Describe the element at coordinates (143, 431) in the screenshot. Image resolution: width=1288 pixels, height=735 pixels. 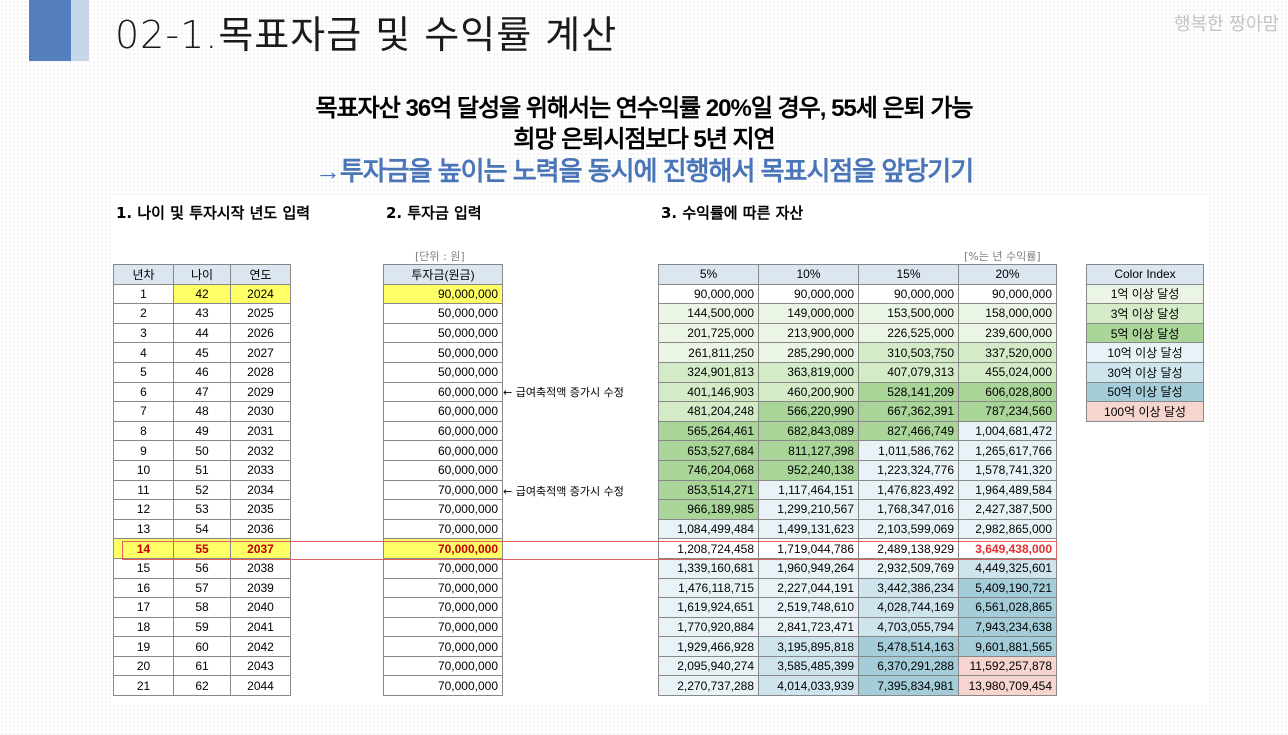
I see `cell-year-count: 8` at that location.